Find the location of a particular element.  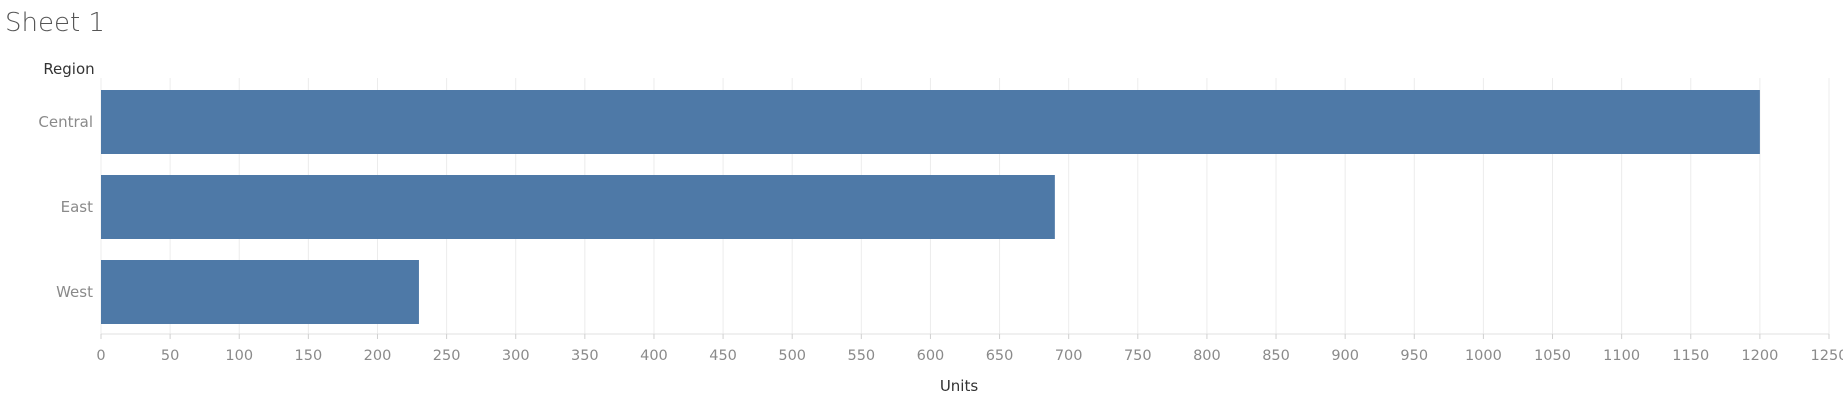

bar-east is located at coordinates (578, 207).